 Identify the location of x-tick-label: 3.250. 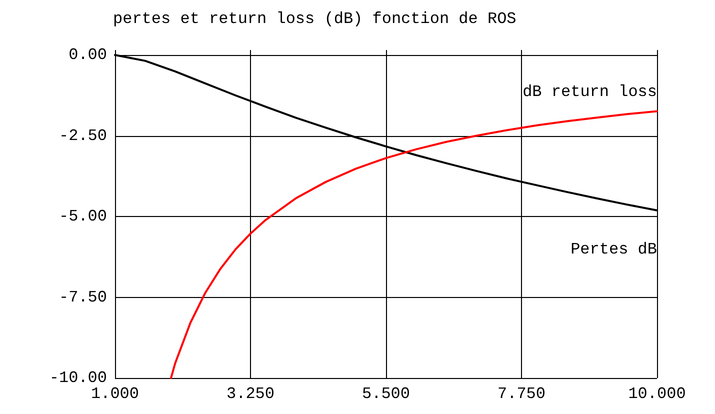
(250, 394).